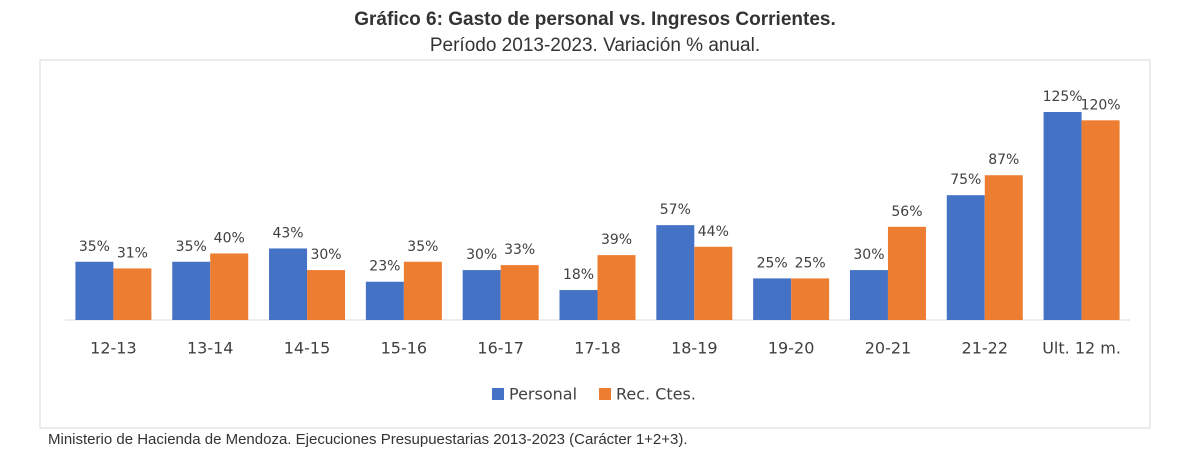 The width and height of the screenshot is (1200, 467). I want to click on data-label: 75%, so click(965, 180).